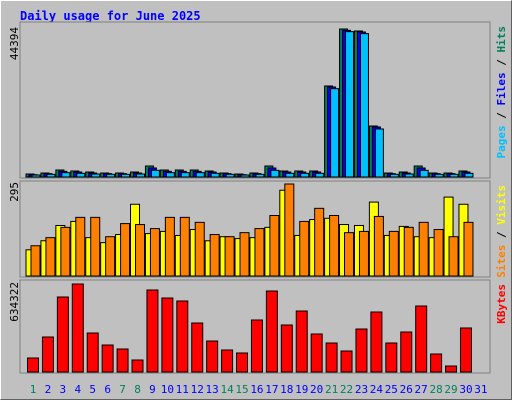 This screenshot has width=512, height=400. I want to click on y-tick-label: 44394, so click(14, 43).